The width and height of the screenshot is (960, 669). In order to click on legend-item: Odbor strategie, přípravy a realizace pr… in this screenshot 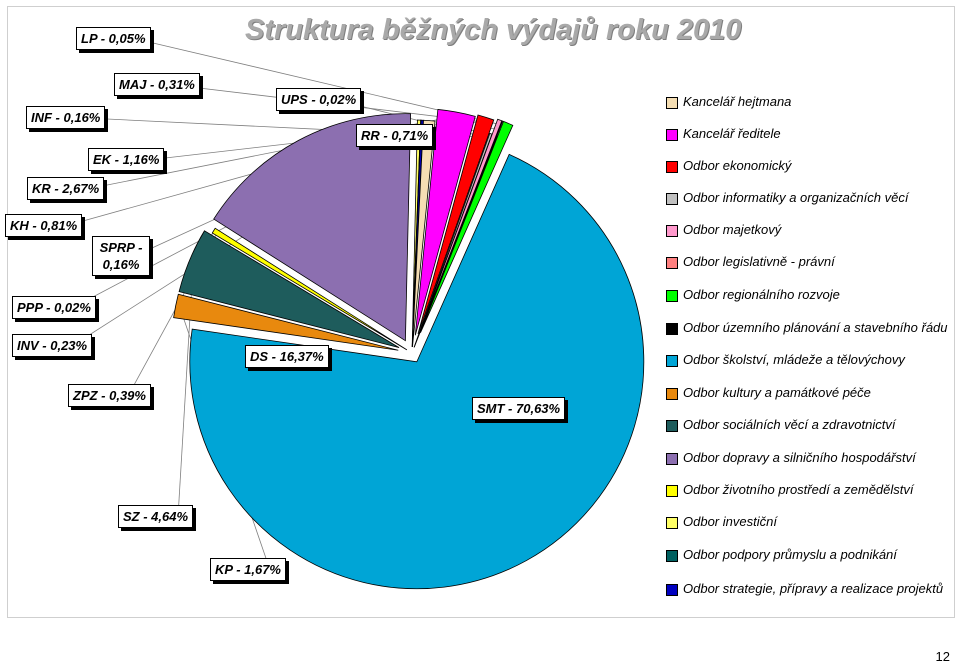, I will do `click(807, 588)`.